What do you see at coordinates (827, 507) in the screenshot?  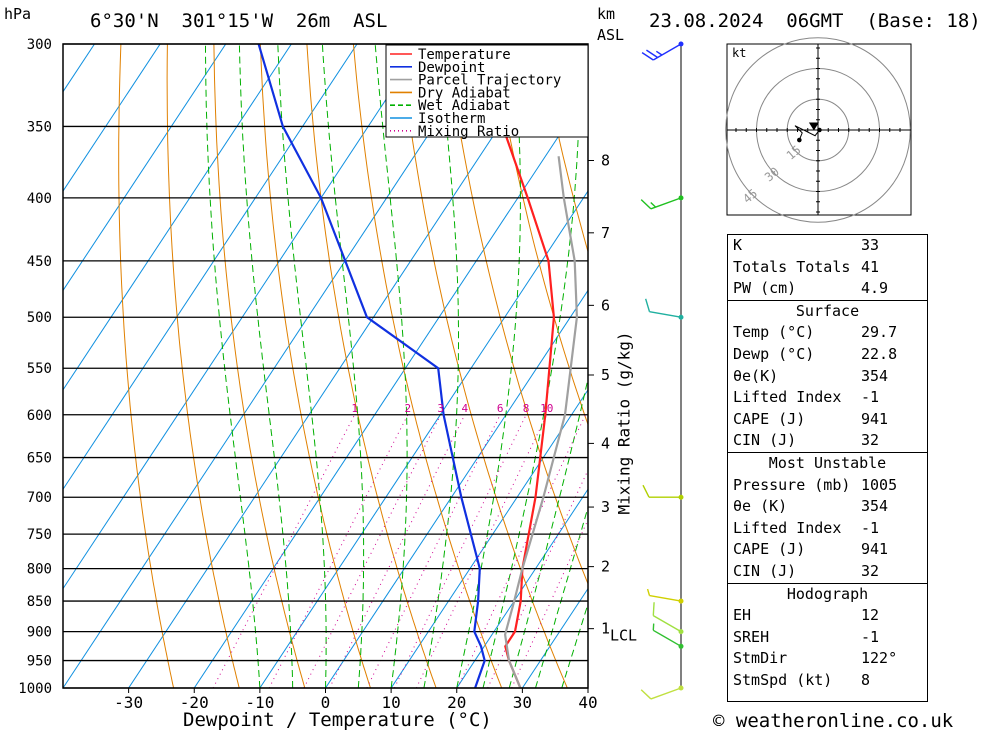 I see `index-row: θe (K) 354` at bounding box center [827, 507].